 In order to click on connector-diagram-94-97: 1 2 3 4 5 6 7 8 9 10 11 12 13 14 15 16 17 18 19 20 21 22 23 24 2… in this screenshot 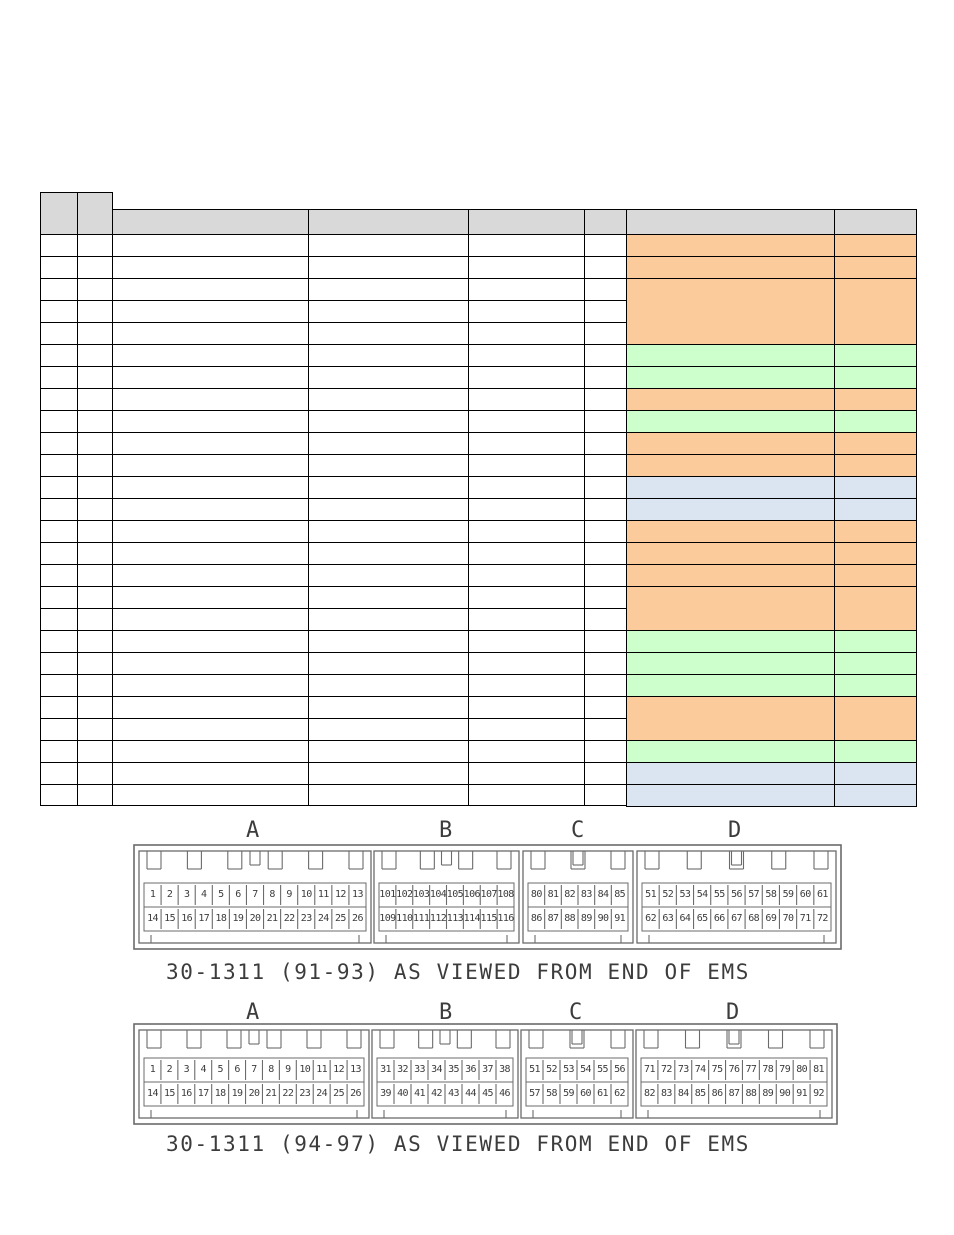, I will do `click(477, 1082)`.